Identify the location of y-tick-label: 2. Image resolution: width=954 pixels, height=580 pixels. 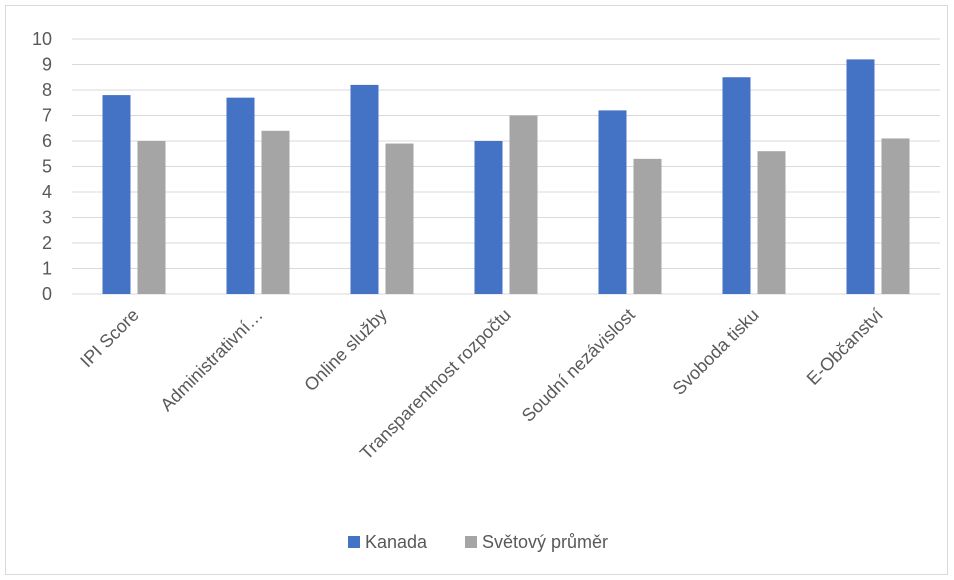
(47, 243).